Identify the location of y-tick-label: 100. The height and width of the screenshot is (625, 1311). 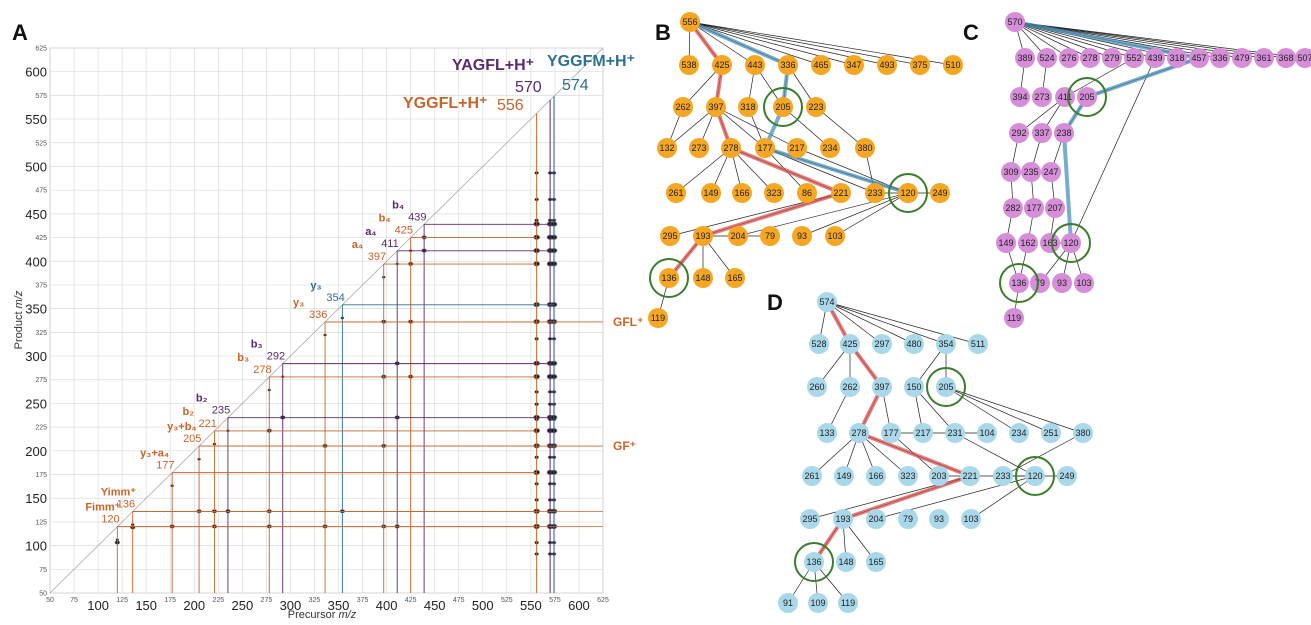
(36, 546).